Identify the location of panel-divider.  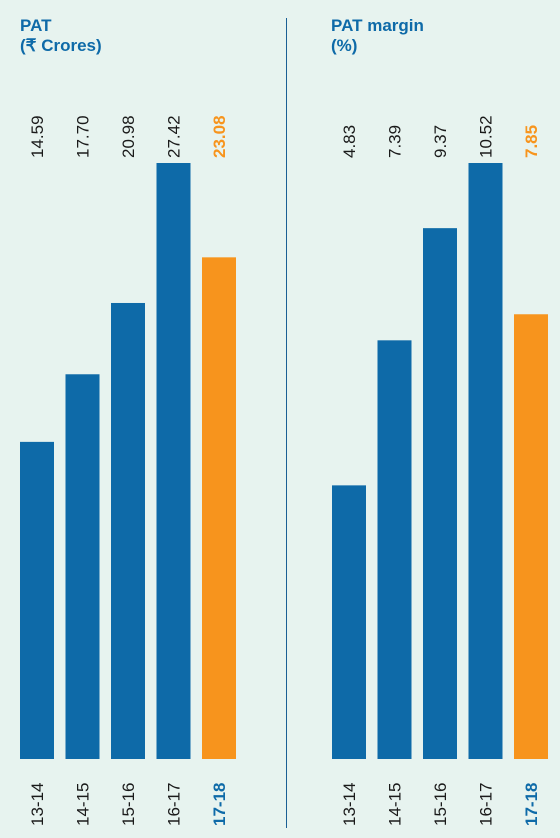
(286, 423).